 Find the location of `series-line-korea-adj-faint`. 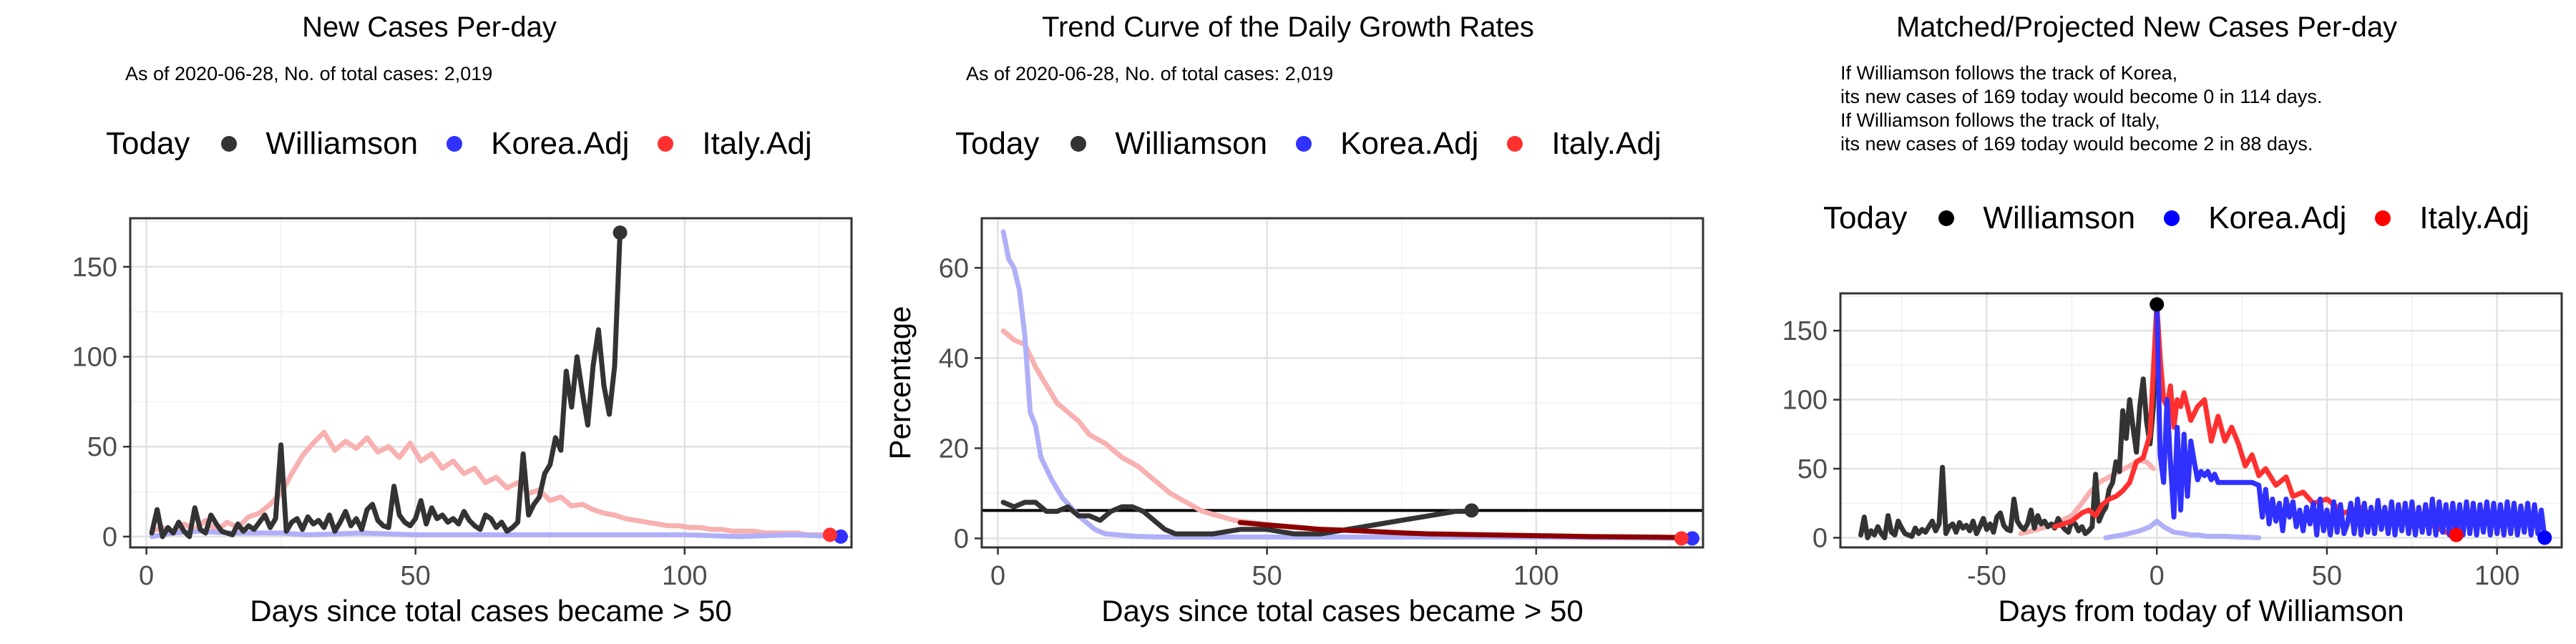

series-line-korea-adj-faint is located at coordinates (2182, 529).